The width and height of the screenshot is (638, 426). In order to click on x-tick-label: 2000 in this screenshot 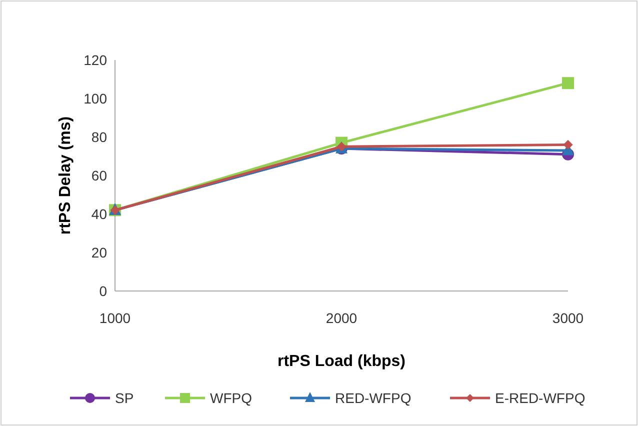, I will do `click(342, 318)`.